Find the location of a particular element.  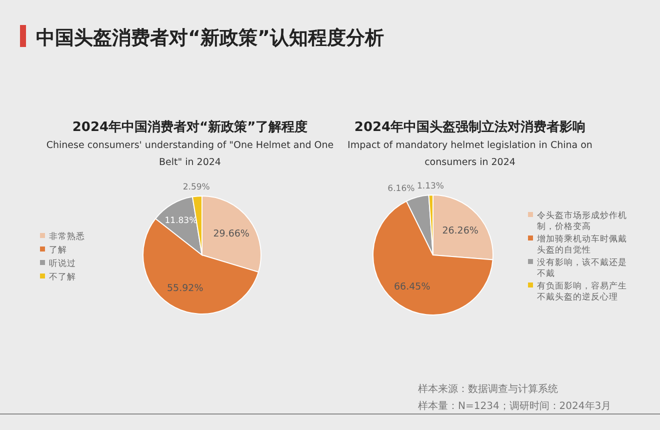

legend-label: 不了解 is located at coordinates (62, 277).